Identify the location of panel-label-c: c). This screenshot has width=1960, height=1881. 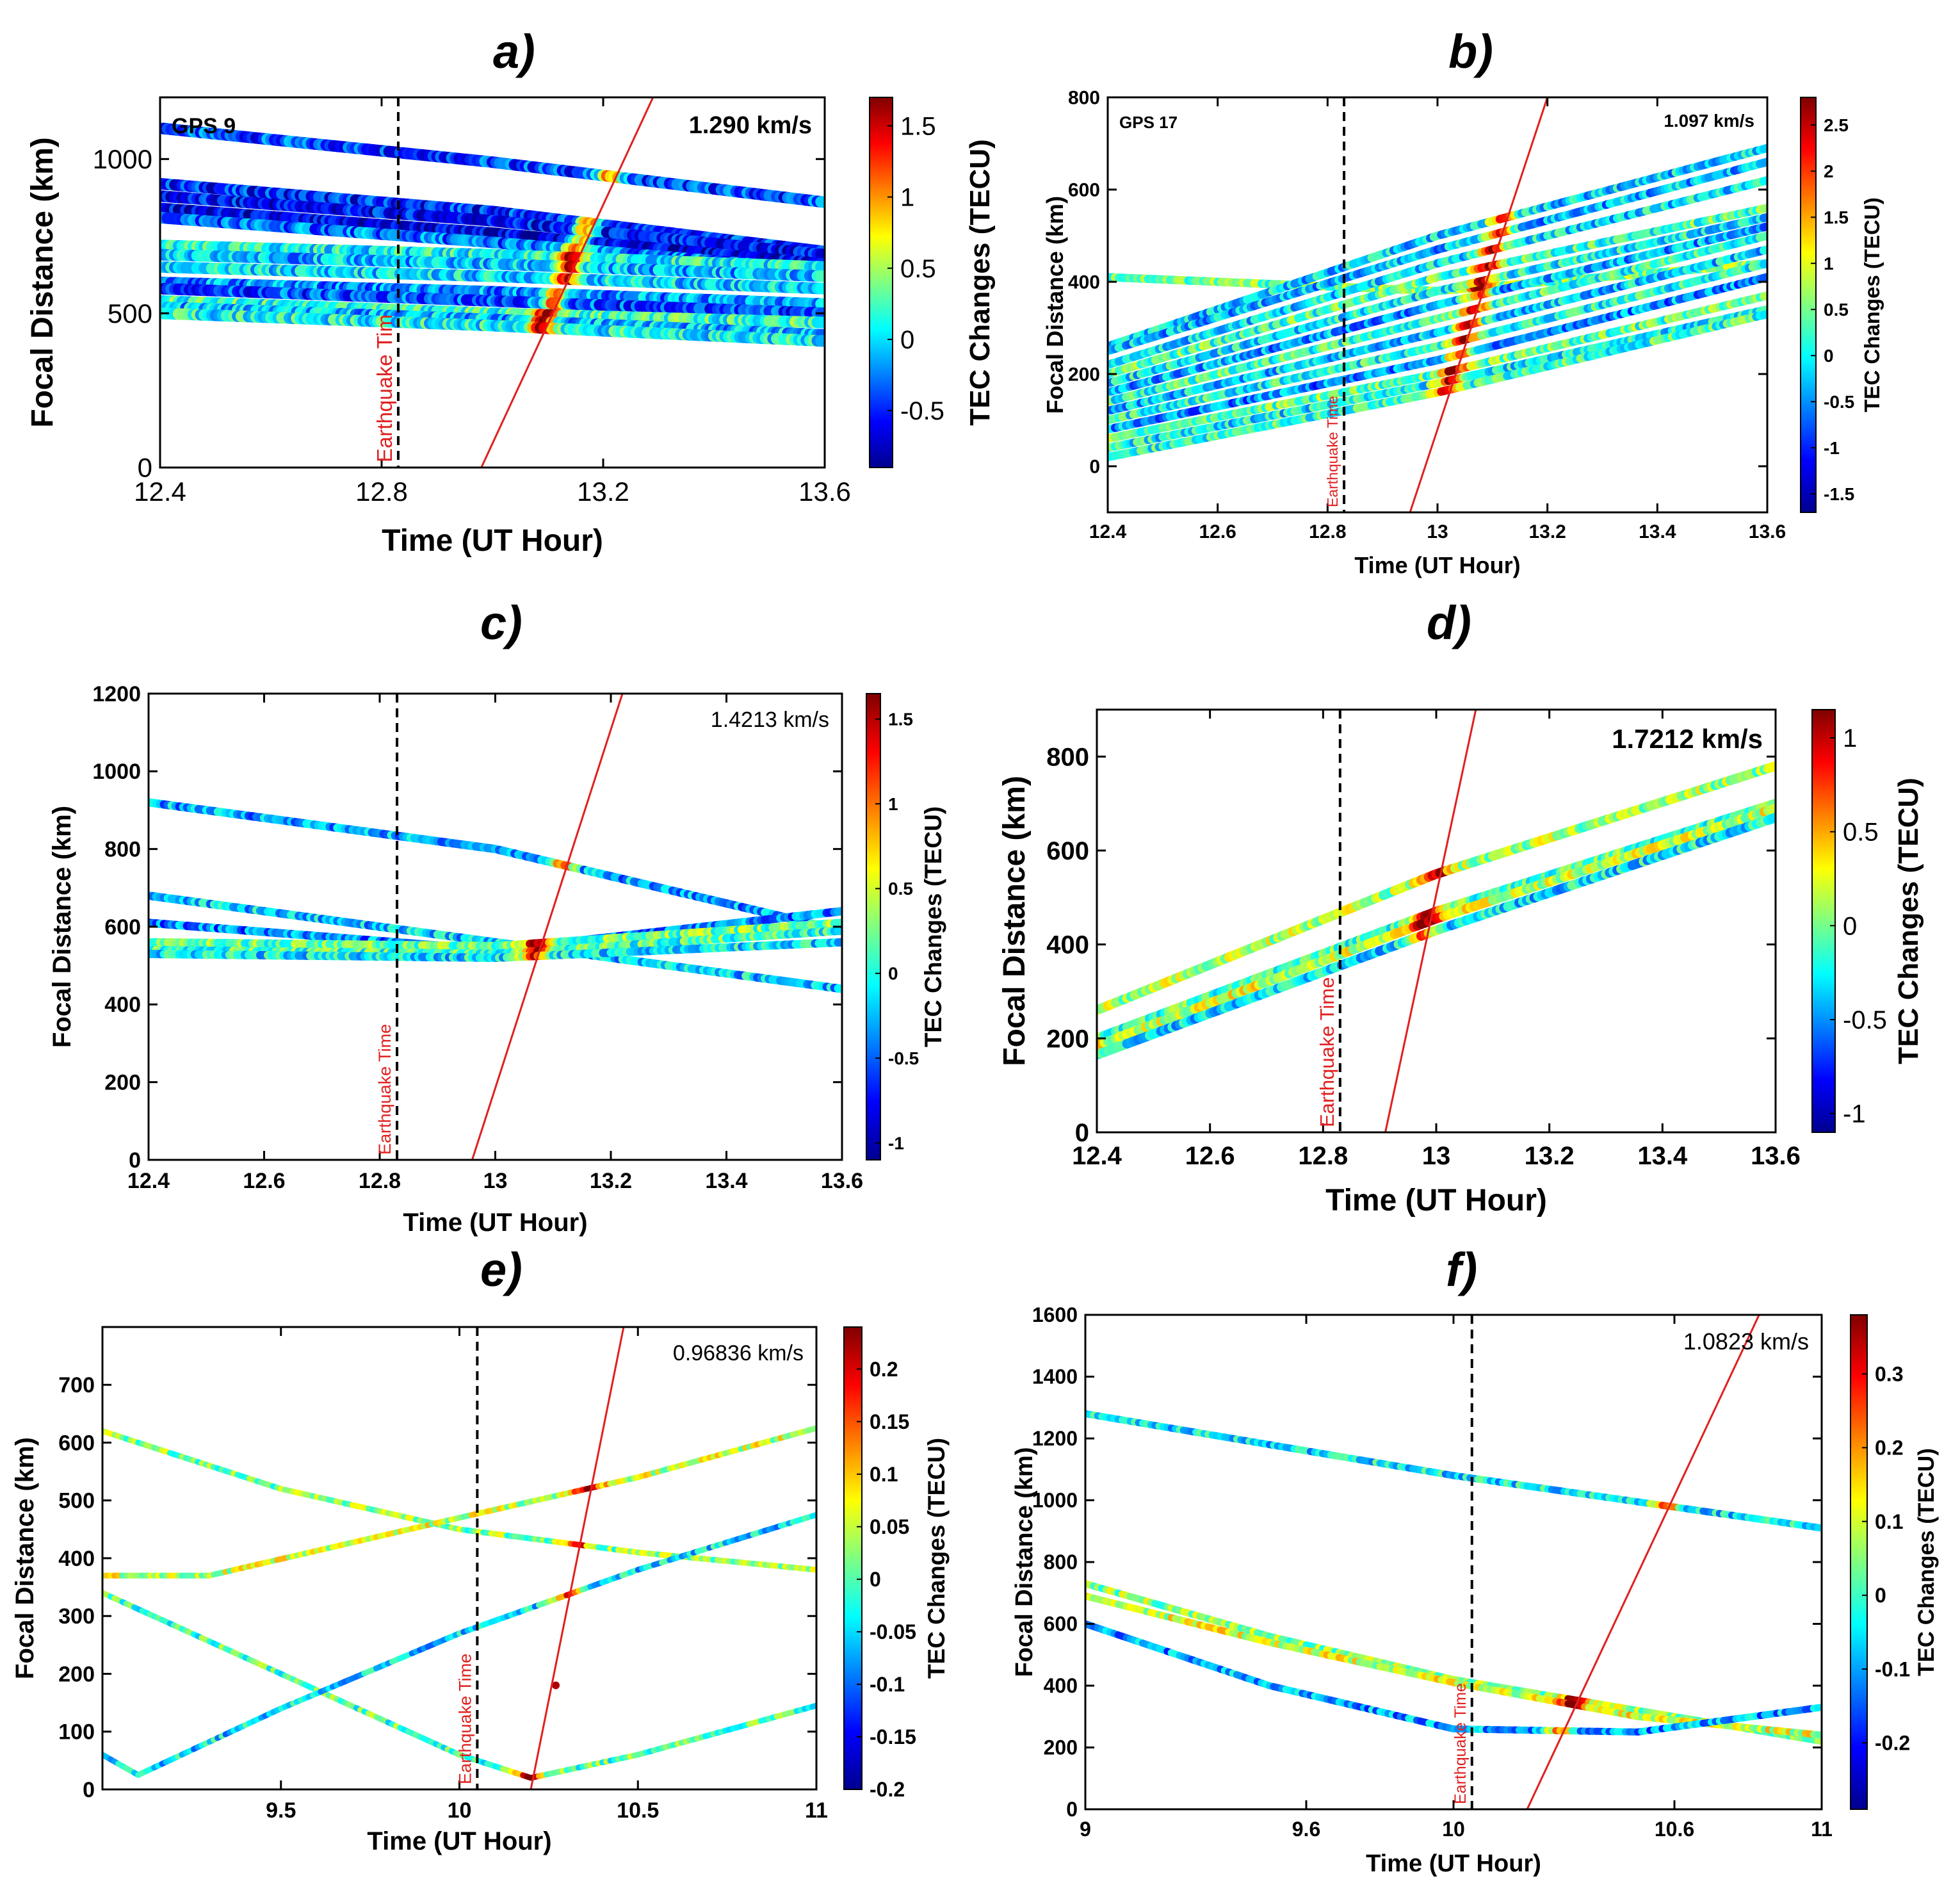
(501, 622).